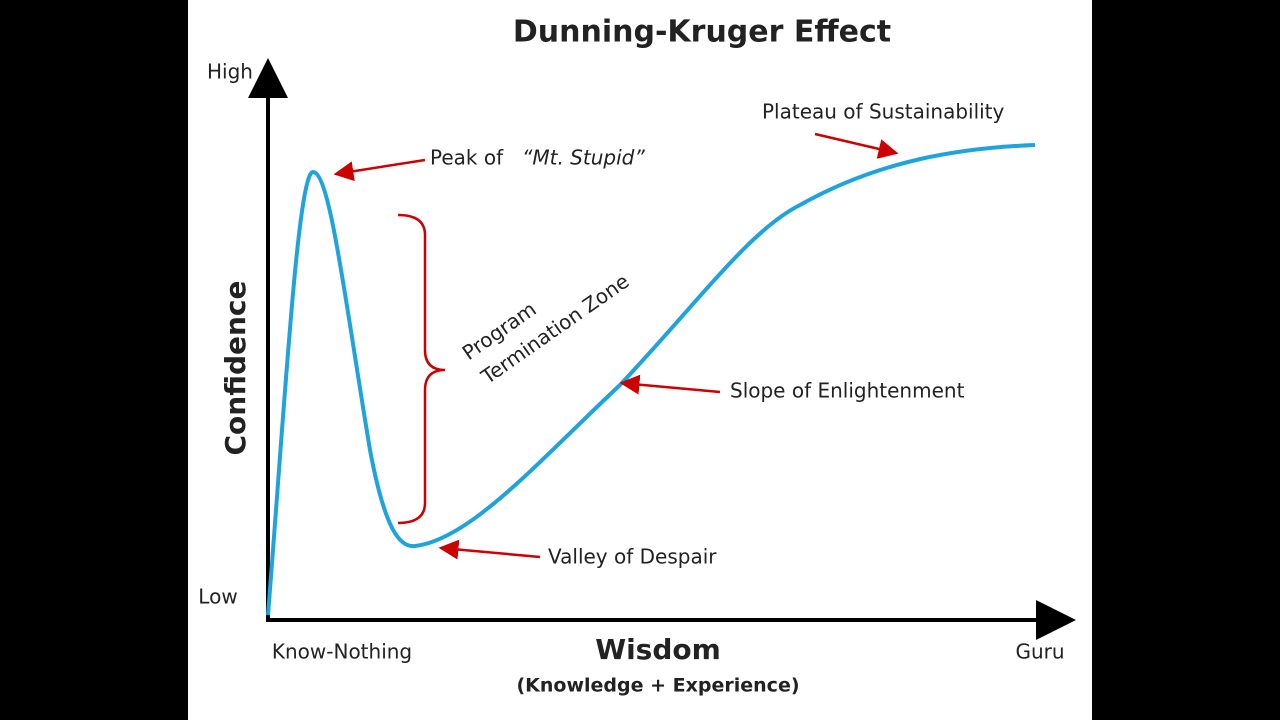 Image resolution: width=1280 pixels, height=720 pixels. Describe the element at coordinates (467, 158) in the screenshot. I see `annotation: Peak of` at that location.